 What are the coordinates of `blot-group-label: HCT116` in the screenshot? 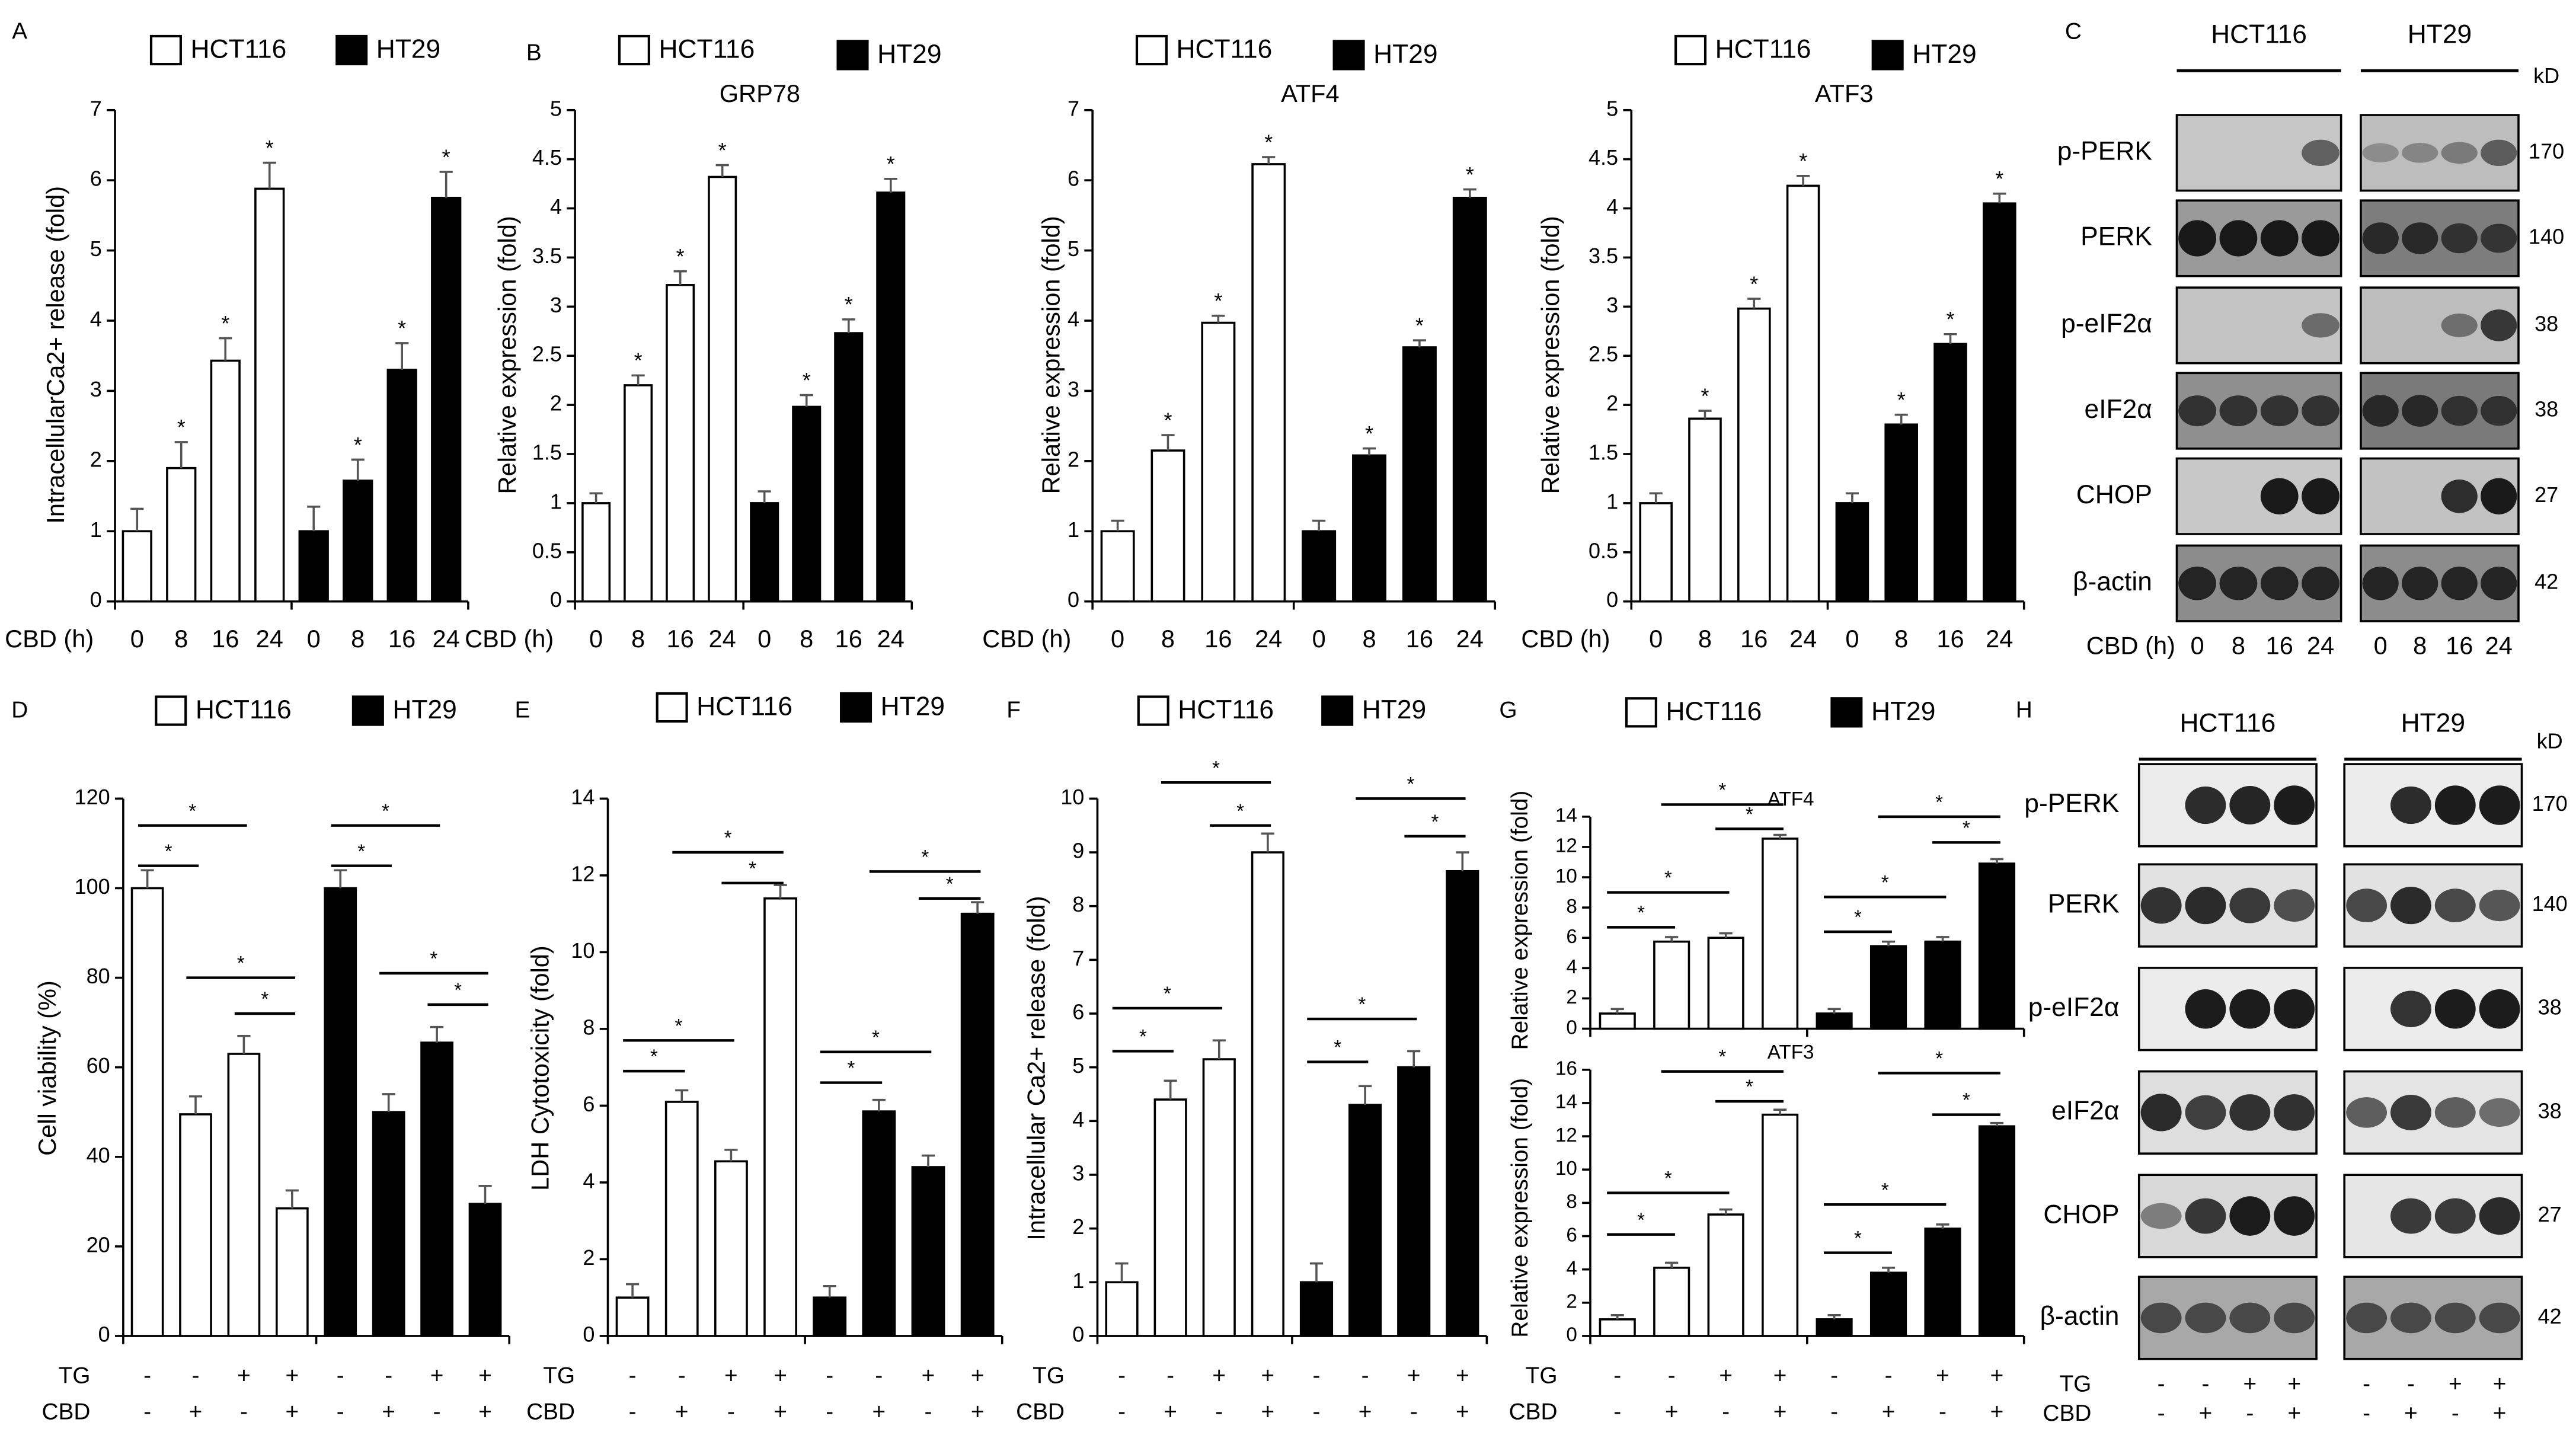 It's located at (2227, 722).